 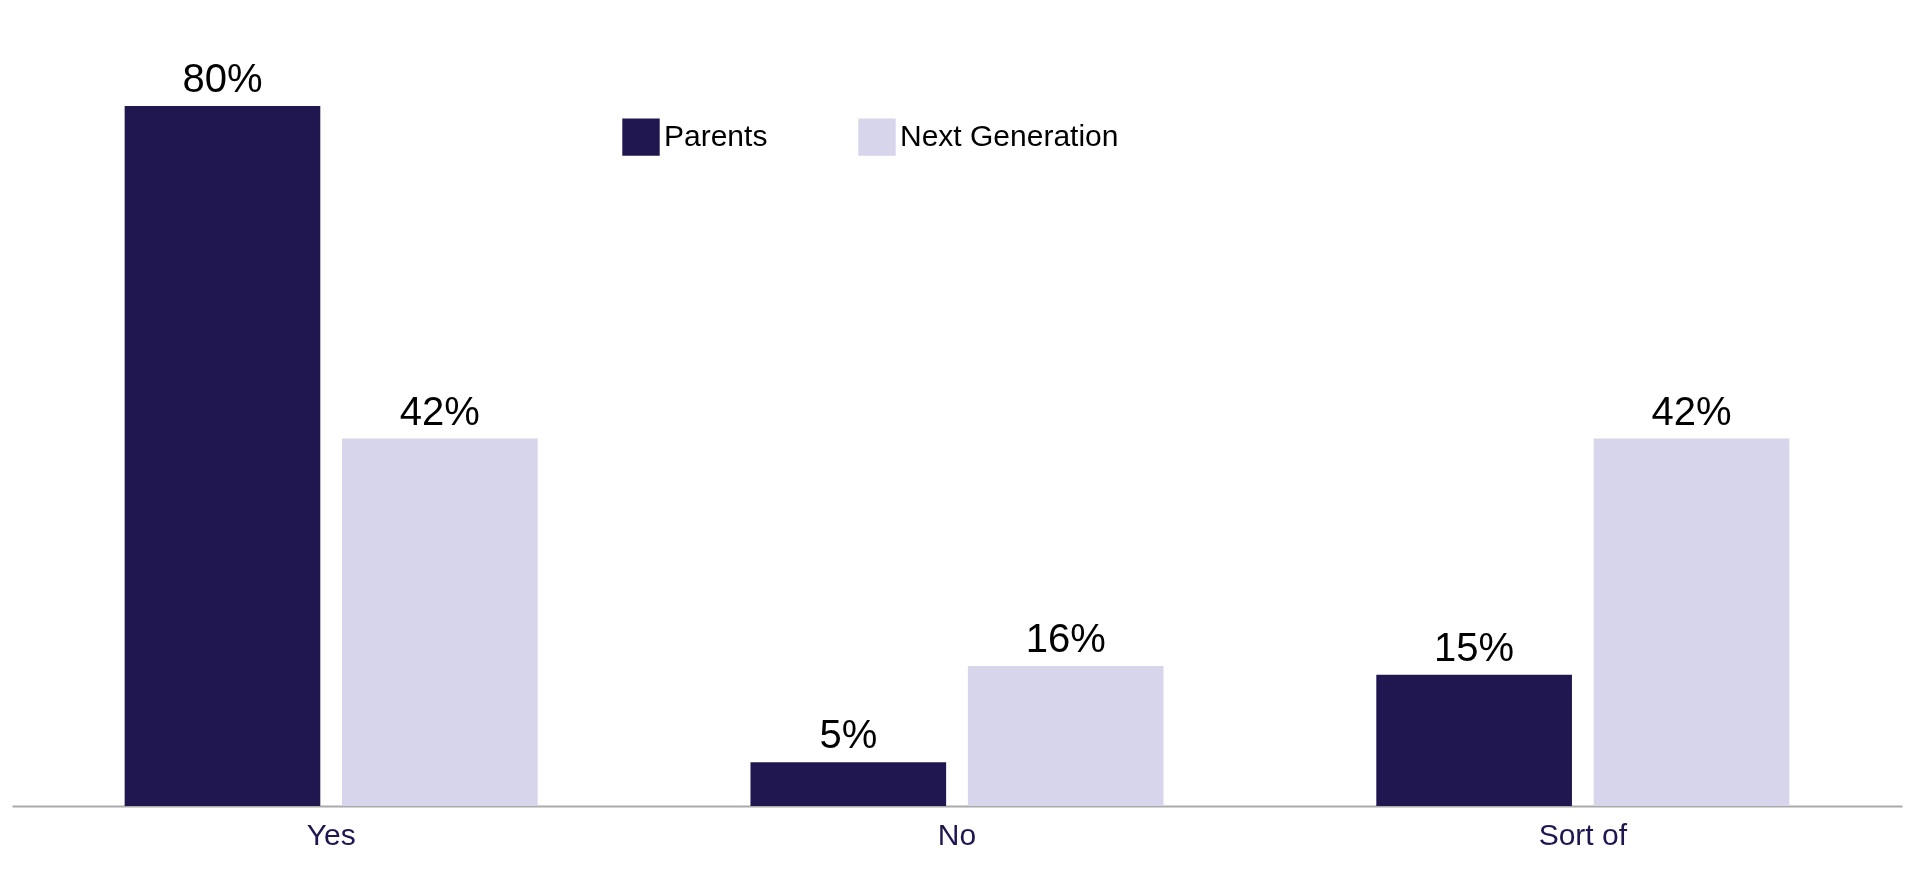 What do you see at coordinates (957, 834) in the screenshot?
I see `x-tick-label: No` at bounding box center [957, 834].